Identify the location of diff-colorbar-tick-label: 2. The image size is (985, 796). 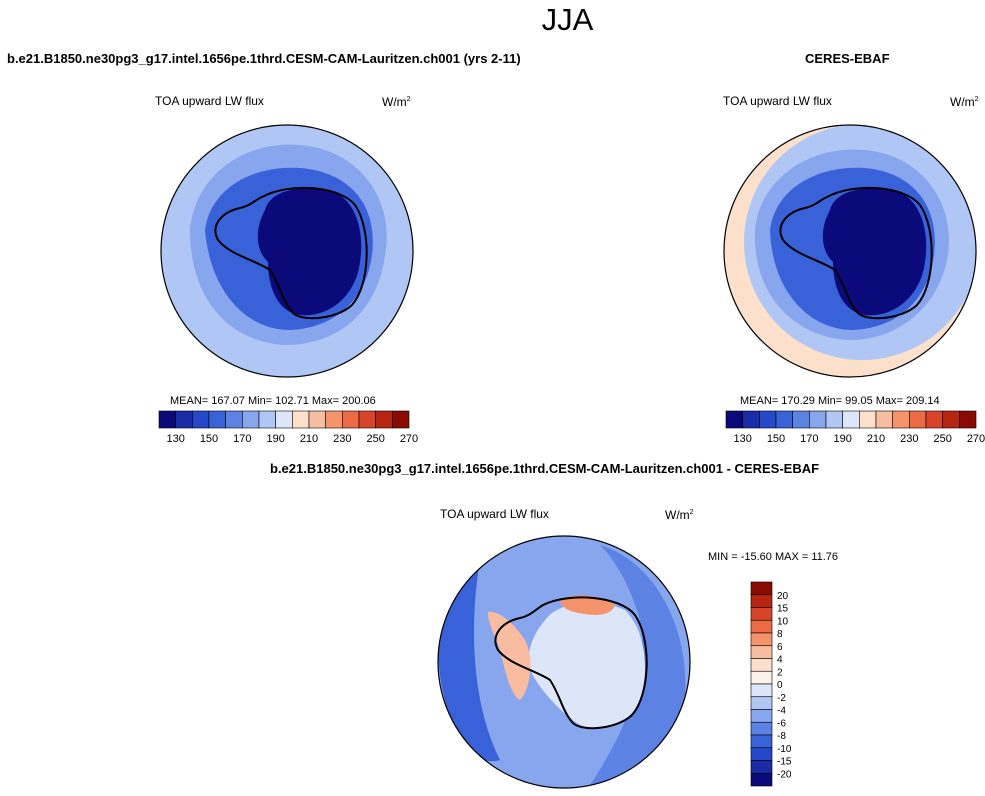
(780, 672).